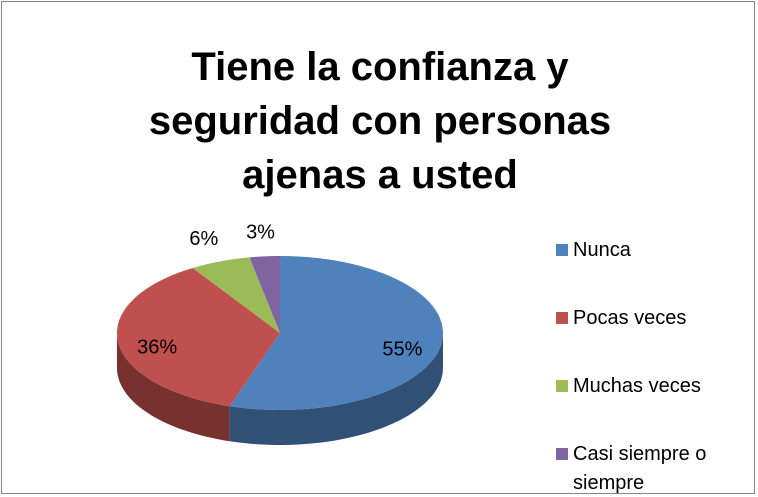 This screenshot has width=758, height=497. Describe the element at coordinates (203, 239) in the screenshot. I see `data-label: 6%` at that location.